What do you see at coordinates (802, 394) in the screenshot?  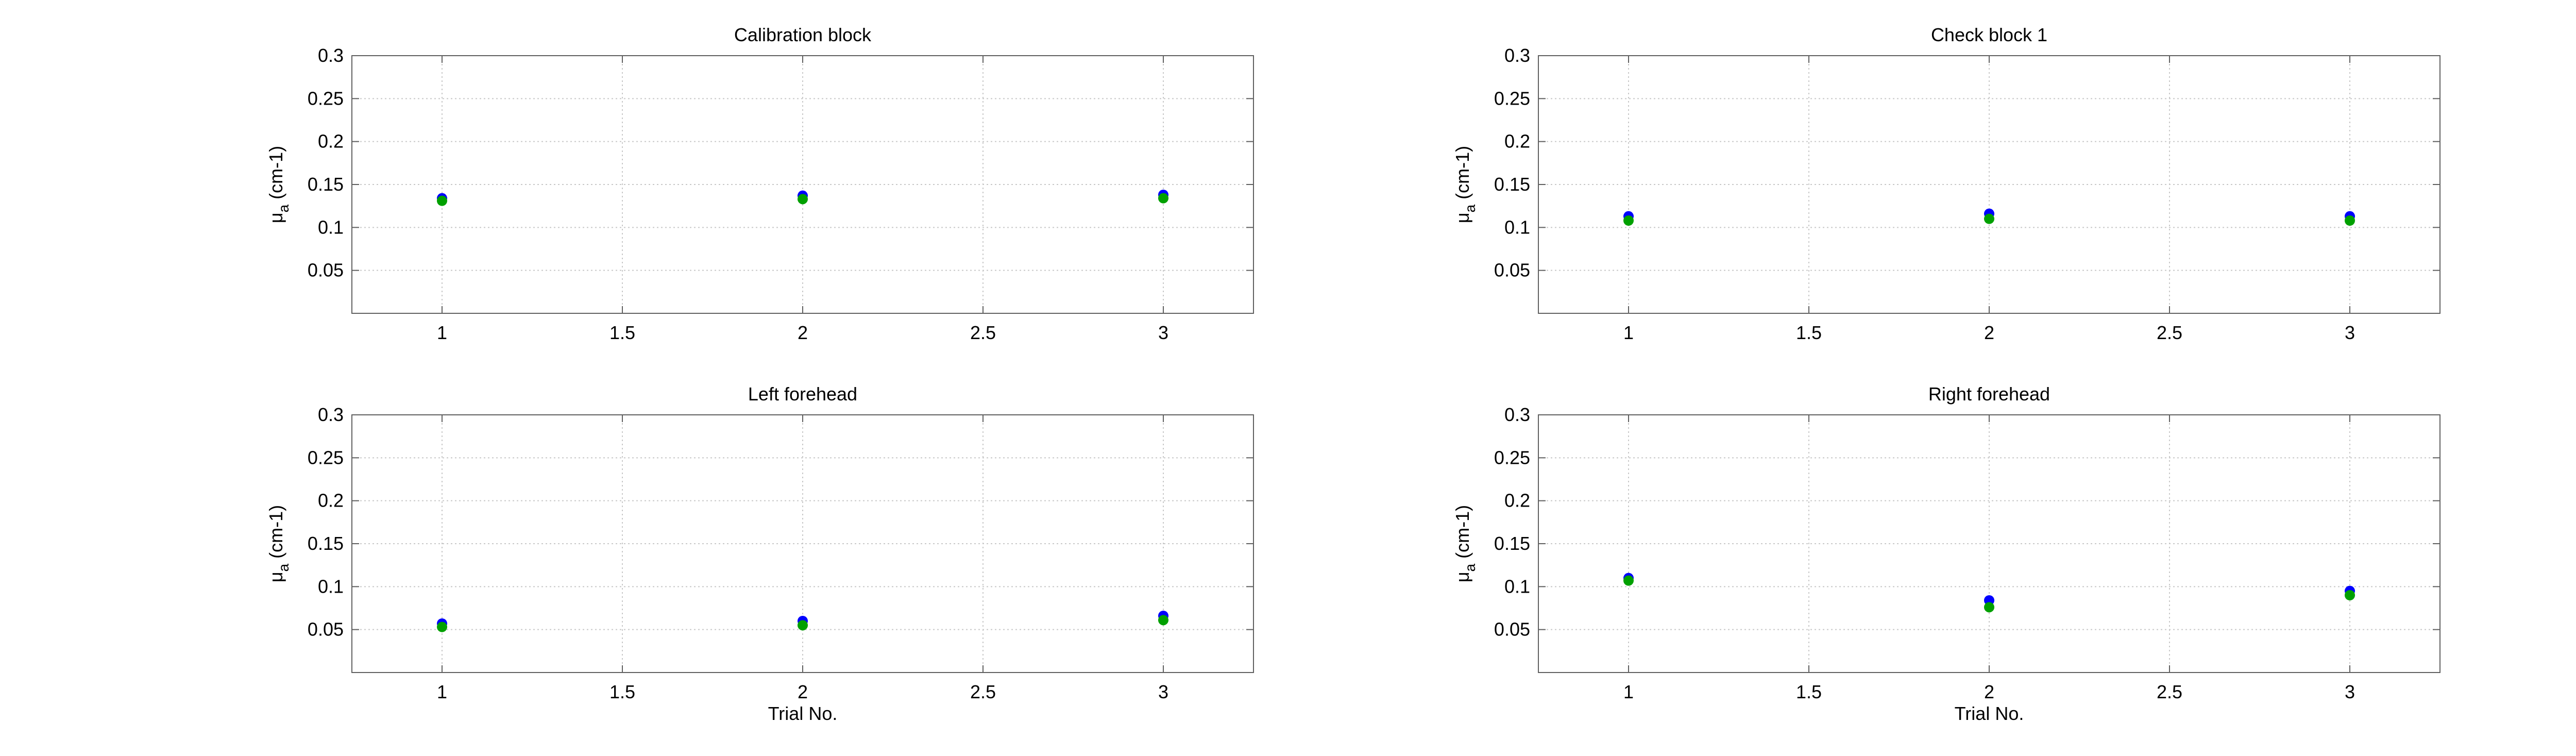 I see `chart-title: Left forehead` at bounding box center [802, 394].